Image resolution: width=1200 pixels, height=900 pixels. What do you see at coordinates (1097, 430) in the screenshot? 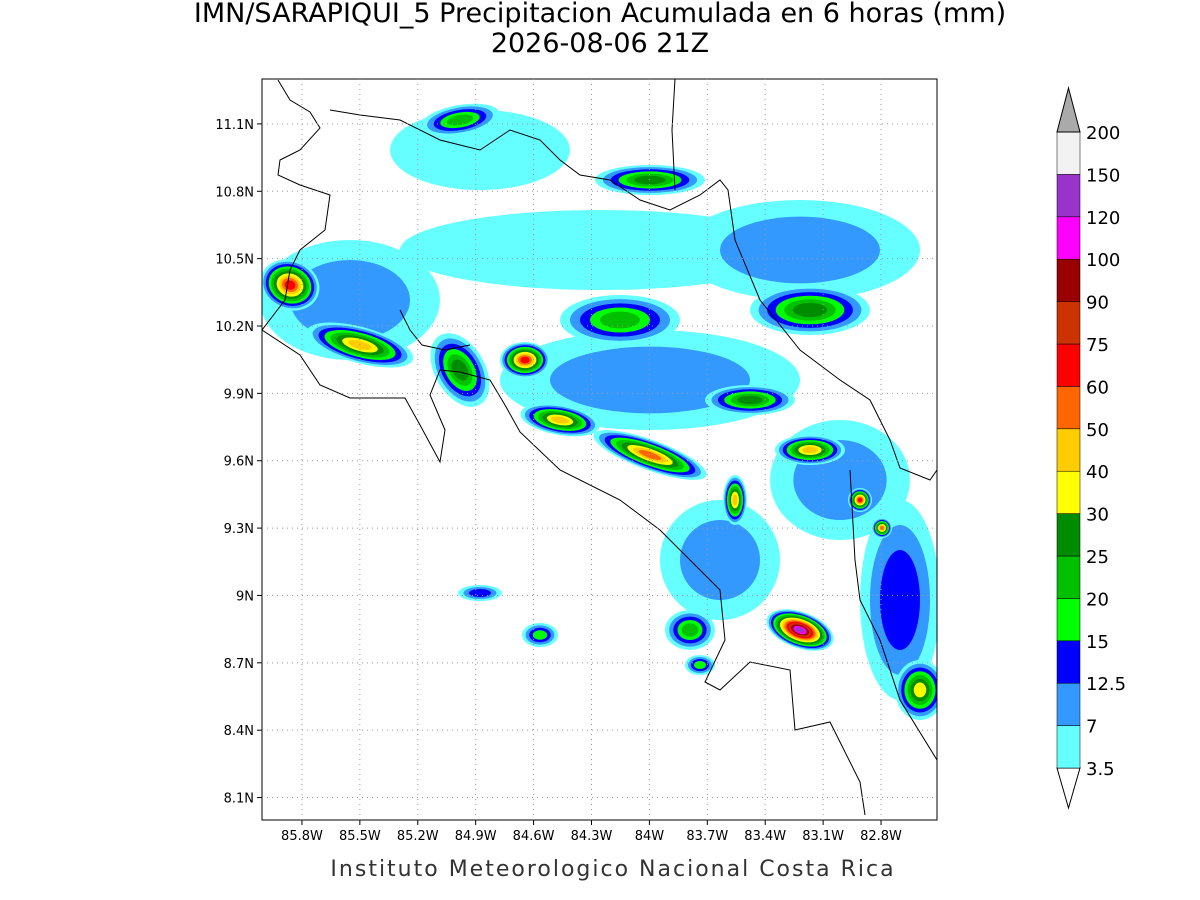
I see `colorbar-label: 50` at bounding box center [1097, 430].